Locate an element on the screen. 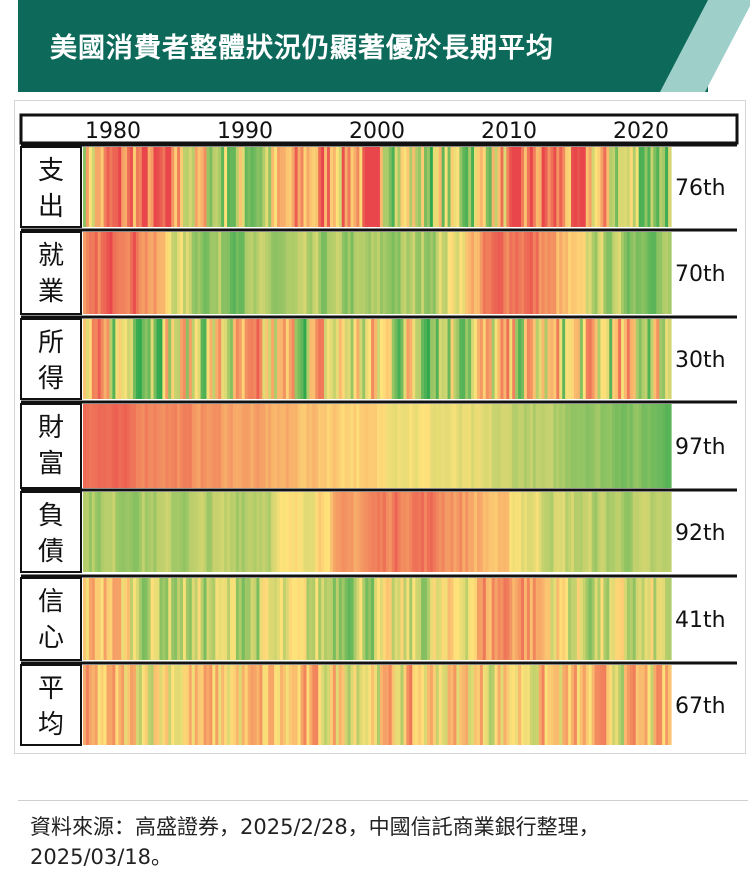 The height and width of the screenshot is (888, 750). year-tick-label: 2000 is located at coordinates (377, 131).